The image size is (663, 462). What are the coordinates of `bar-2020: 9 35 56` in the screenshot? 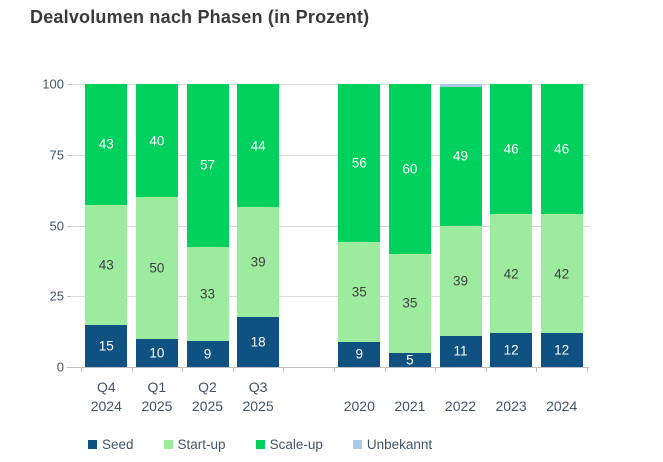 It's located at (359, 225).